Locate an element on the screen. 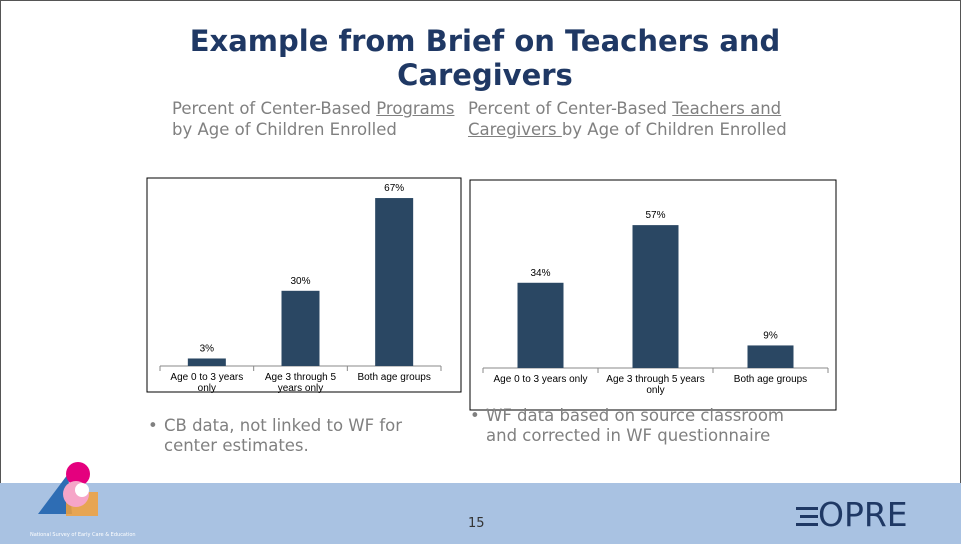 Image resolution: width=961 pixels, height=544 pixels. underlined-text: Programs is located at coordinates (415, 108).